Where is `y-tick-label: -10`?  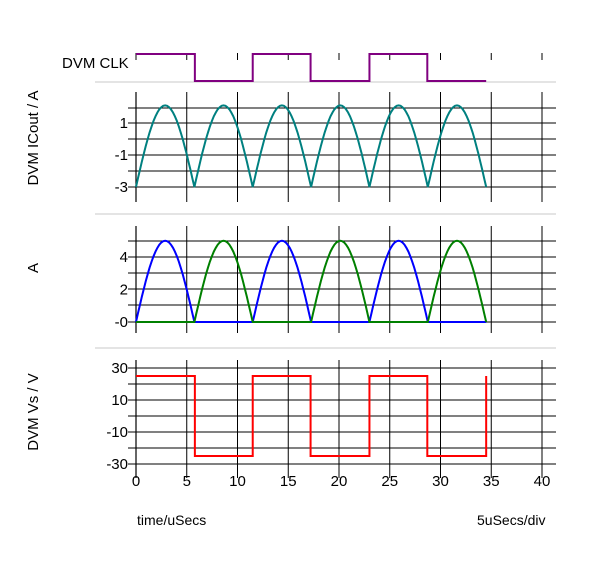
y-tick-label: -10 is located at coordinates (117, 432).